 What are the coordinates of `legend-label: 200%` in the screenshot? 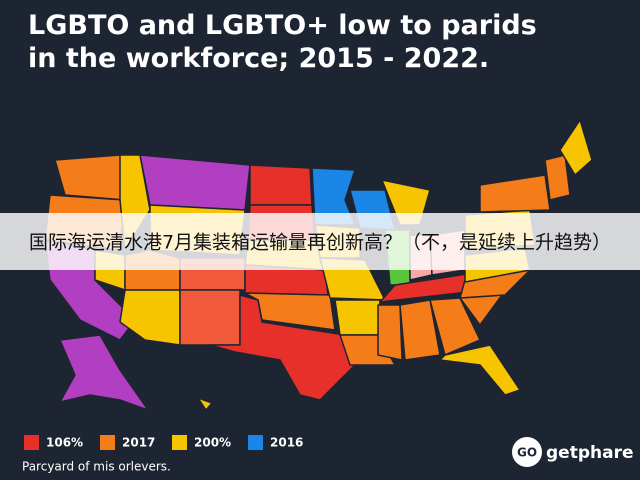 It's located at (212, 443).